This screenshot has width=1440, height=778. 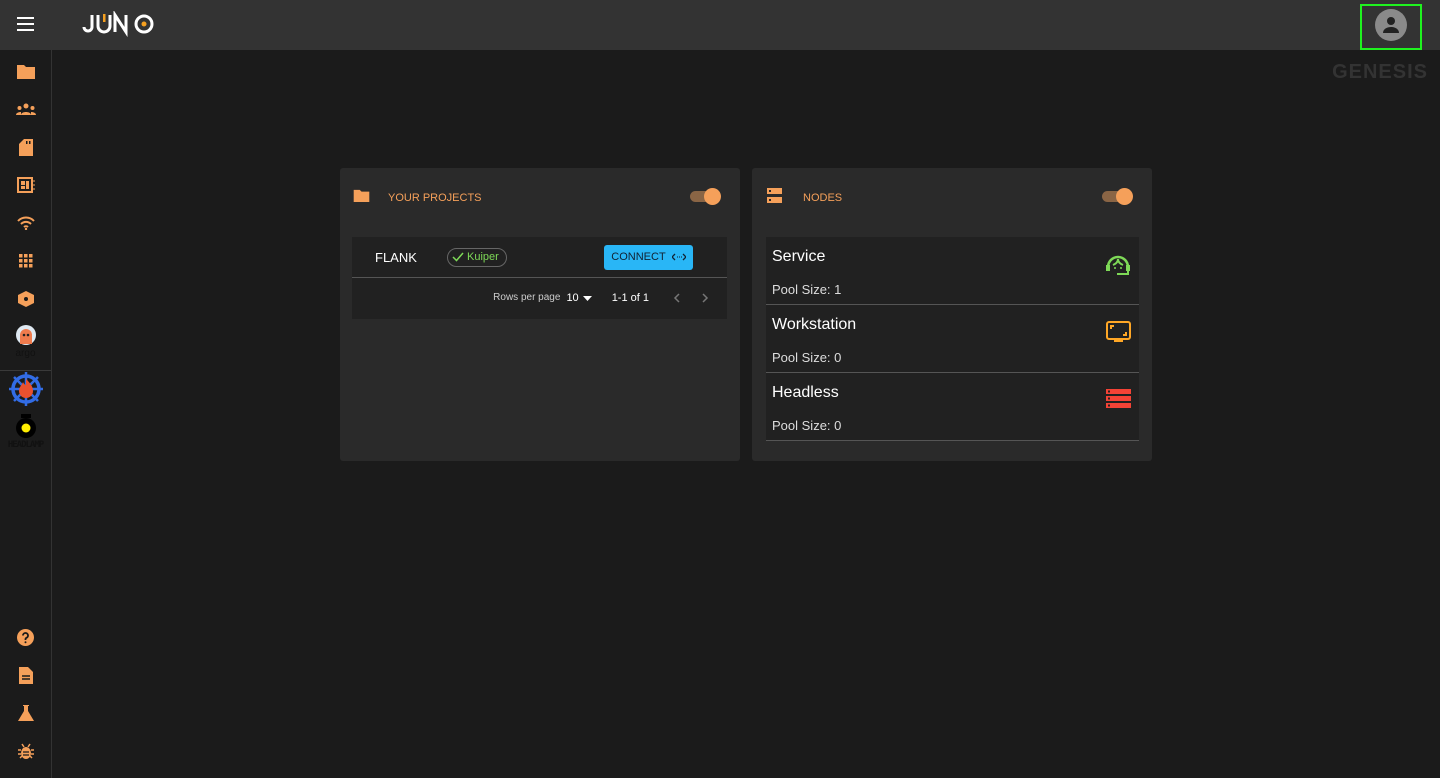 I want to click on apps-grid-icon, so click(x=25, y=261).